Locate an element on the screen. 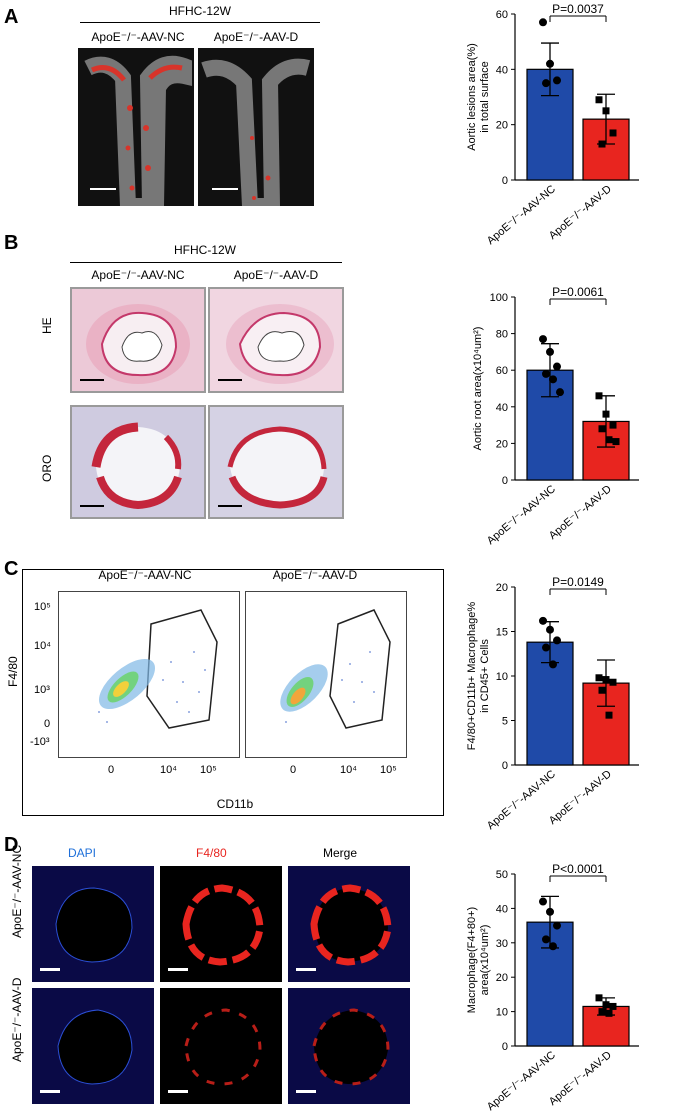 The image size is (685, 1115). if-d-dapi is located at coordinates (93, 1046).